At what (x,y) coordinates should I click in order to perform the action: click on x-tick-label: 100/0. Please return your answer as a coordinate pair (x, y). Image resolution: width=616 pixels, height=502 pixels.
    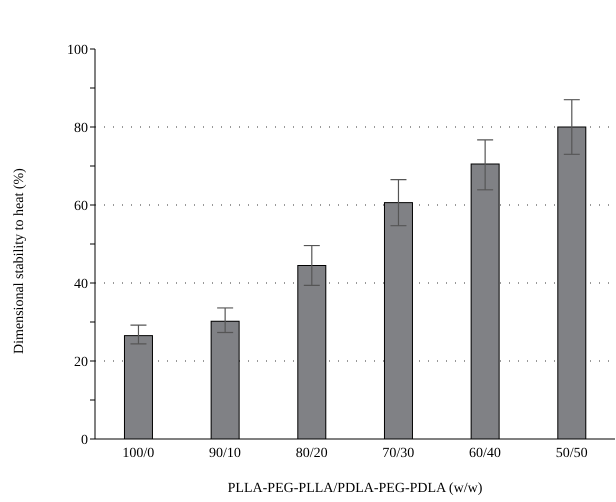
    Looking at the image, I should click on (138, 453).